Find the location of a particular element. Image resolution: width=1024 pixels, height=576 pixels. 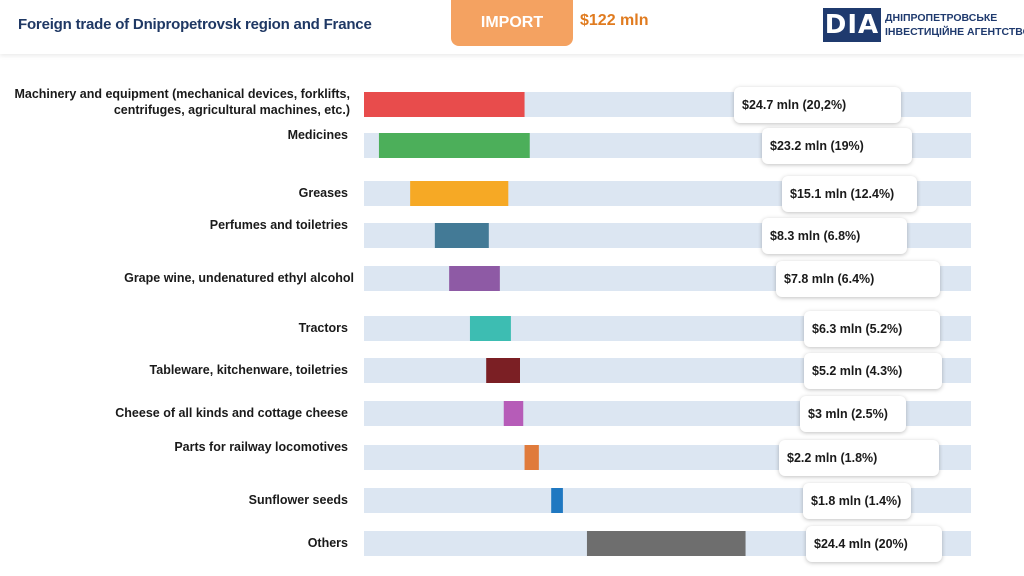

logo-line-1: ДНІПРОПЕТРОВСЬКЕ is located at coordinates (941, 18).